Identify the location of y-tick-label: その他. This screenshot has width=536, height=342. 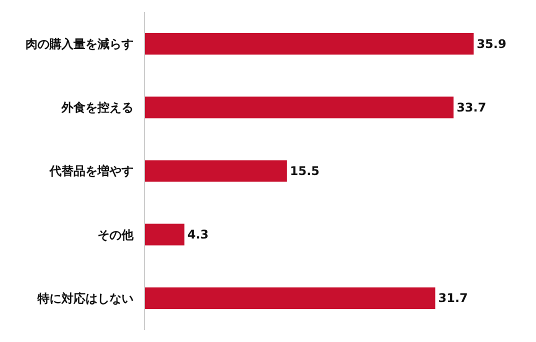
(116, 235).